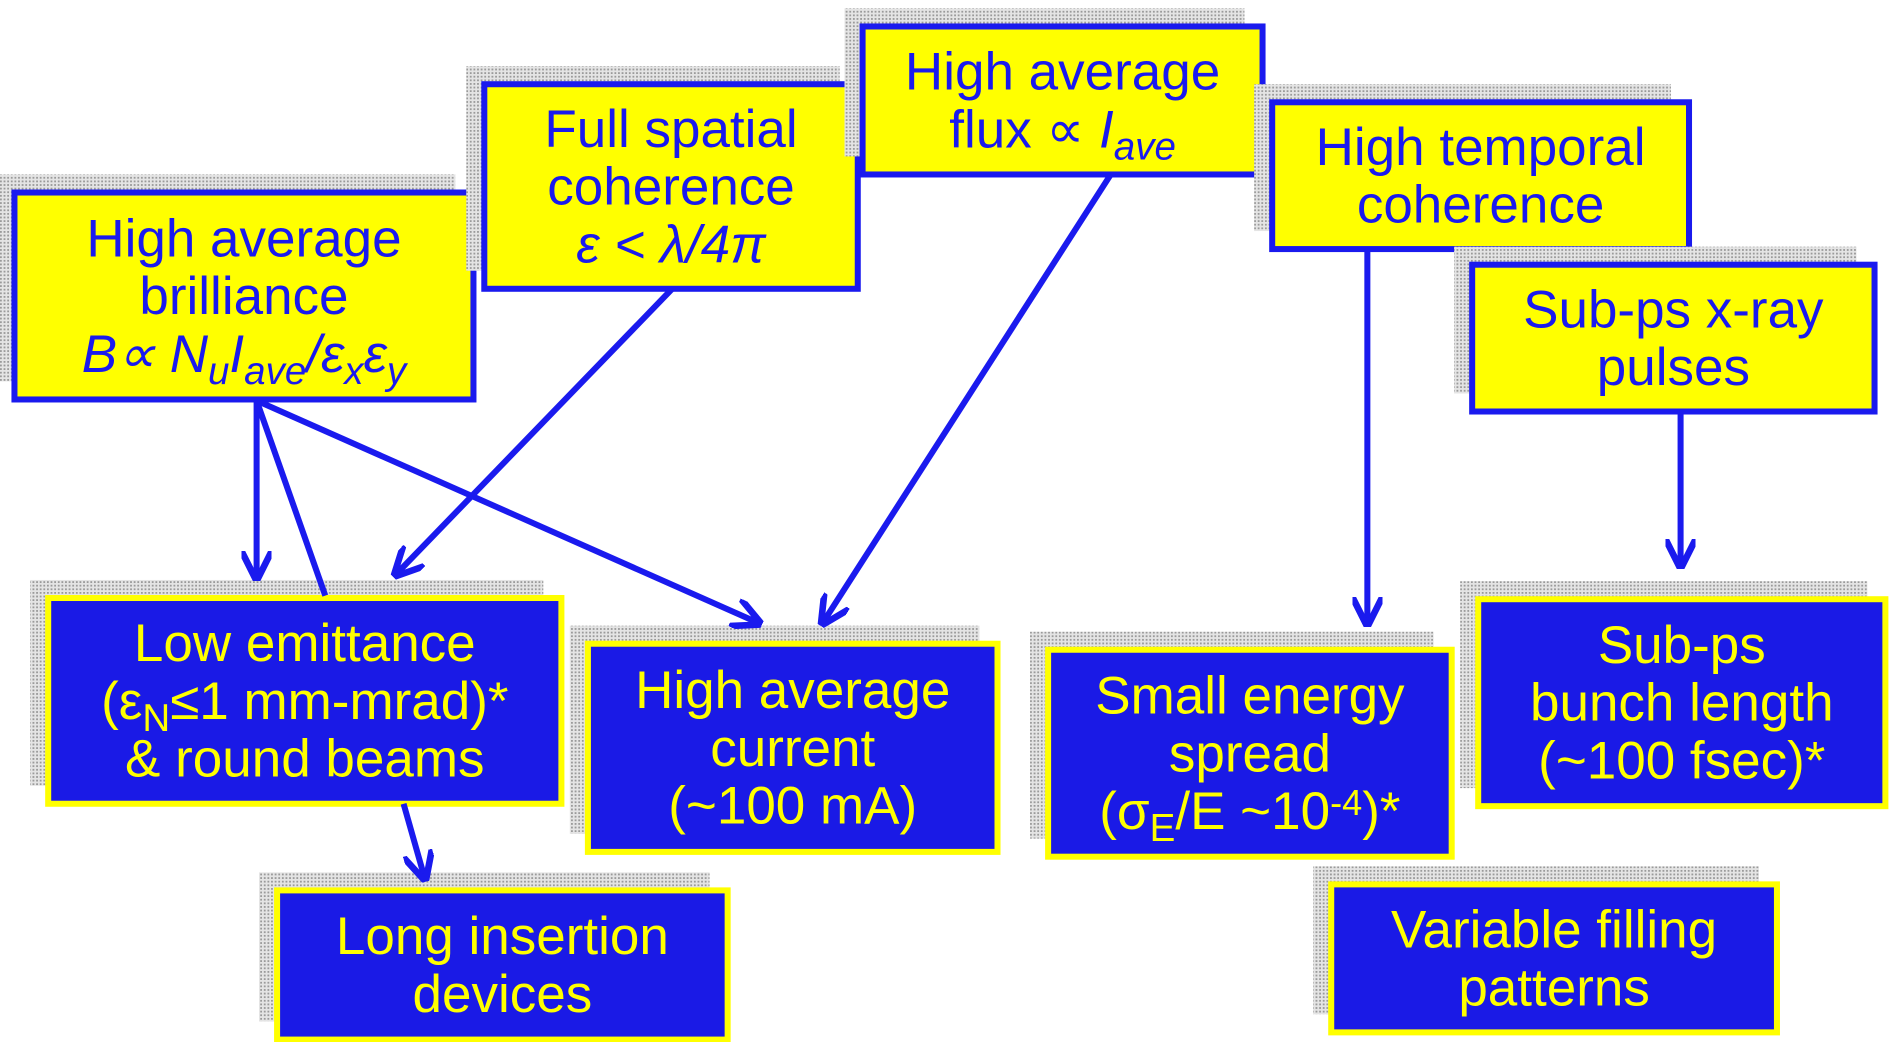  I want to click on text-run: devices, so click(503, 994).